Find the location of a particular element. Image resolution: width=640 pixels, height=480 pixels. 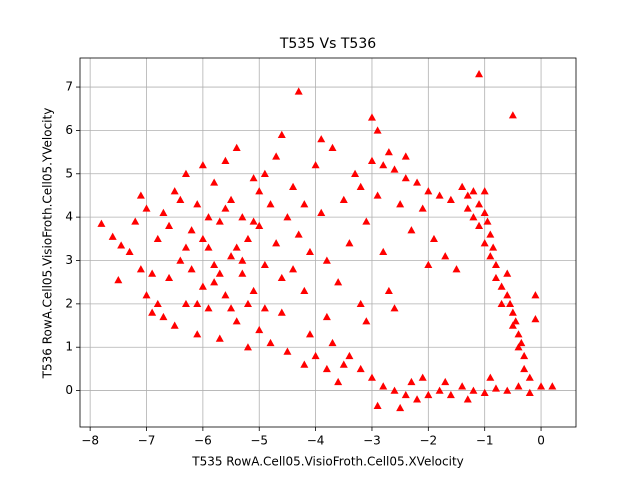

x-tick-label: −5 is located at coordinates (259, 441).